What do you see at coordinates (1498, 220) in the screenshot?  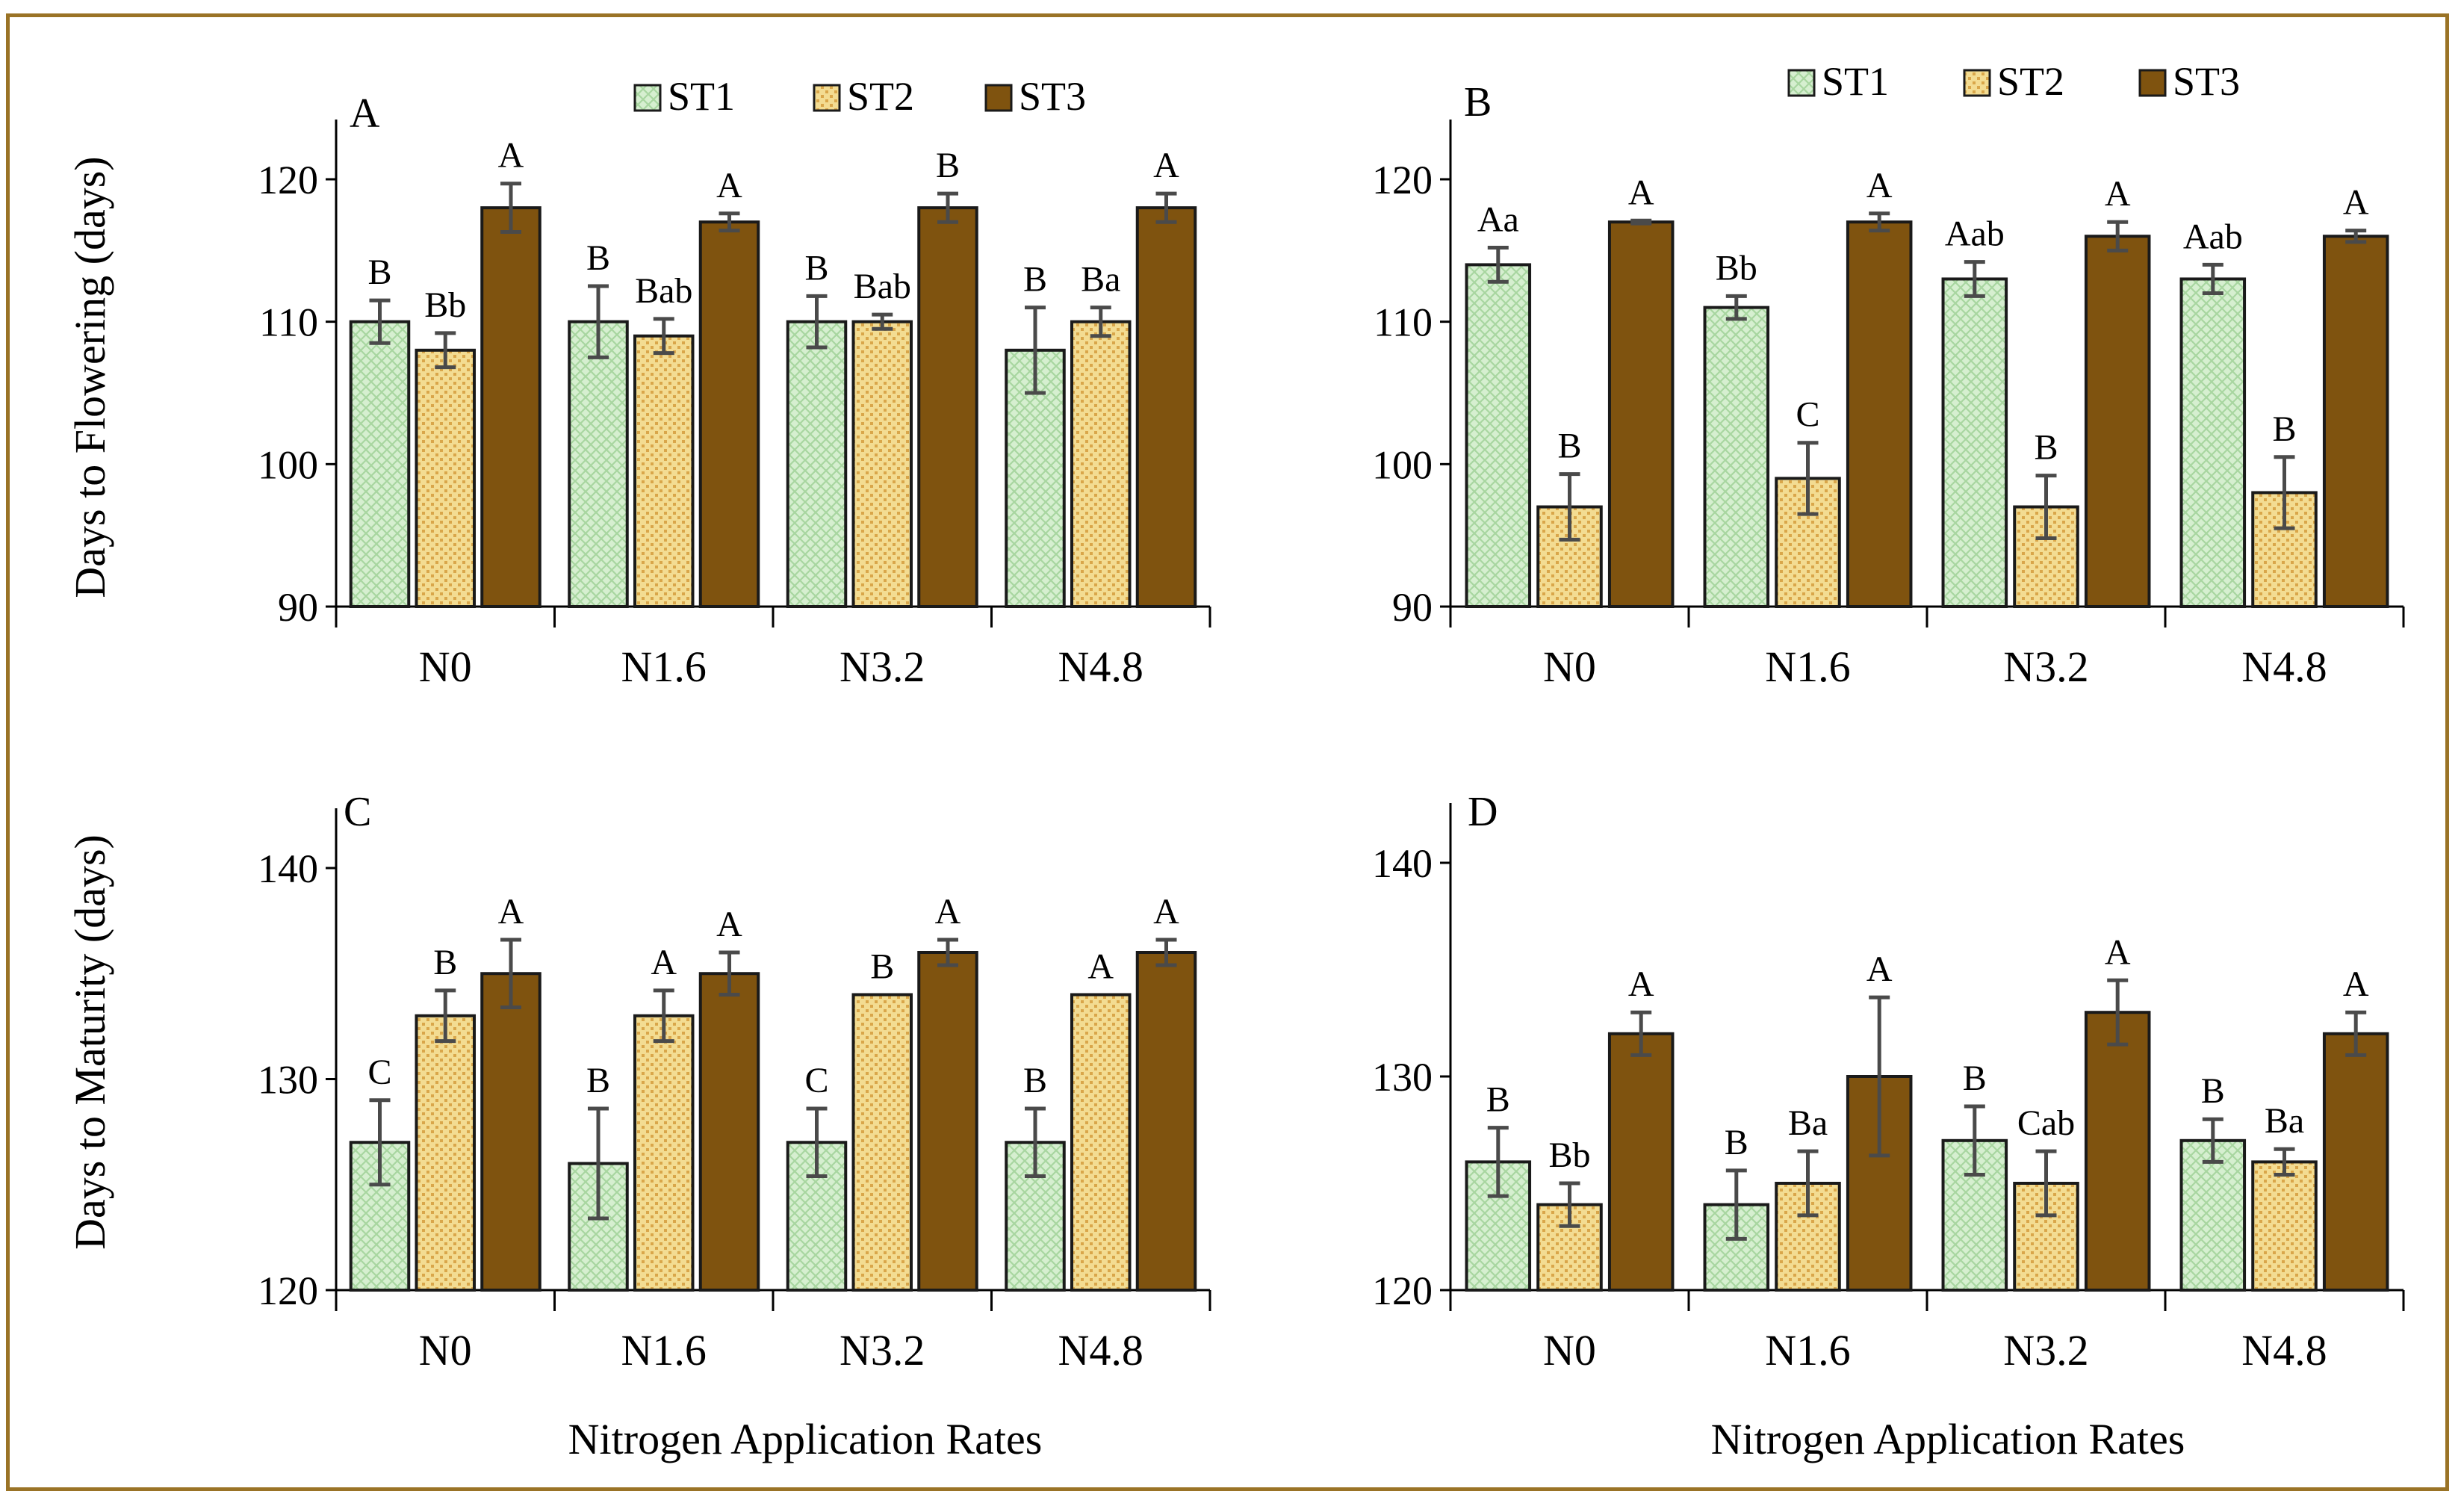 I see `significance-label: Aa` at bounding box center [1498, 220].